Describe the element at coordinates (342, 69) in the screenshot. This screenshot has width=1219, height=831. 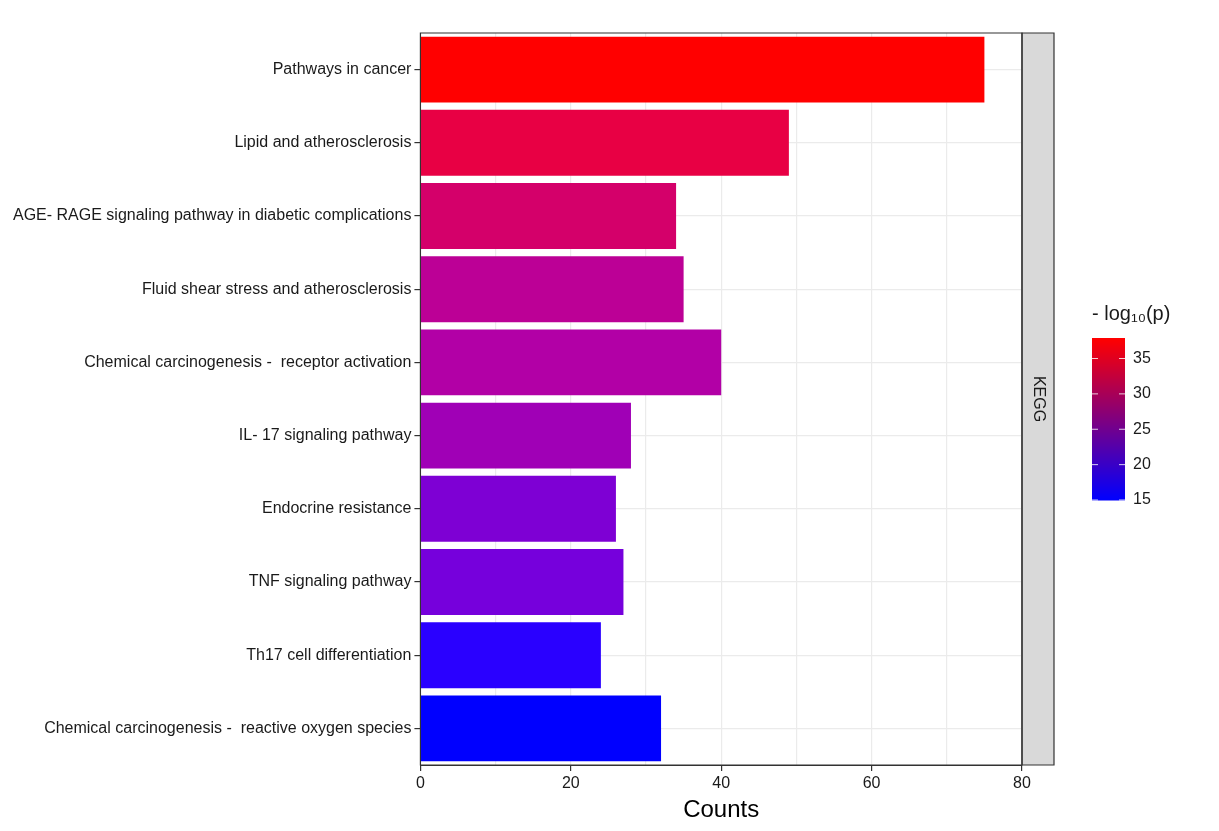
I see `y-tick-label: Pathways in cancer` at that location.